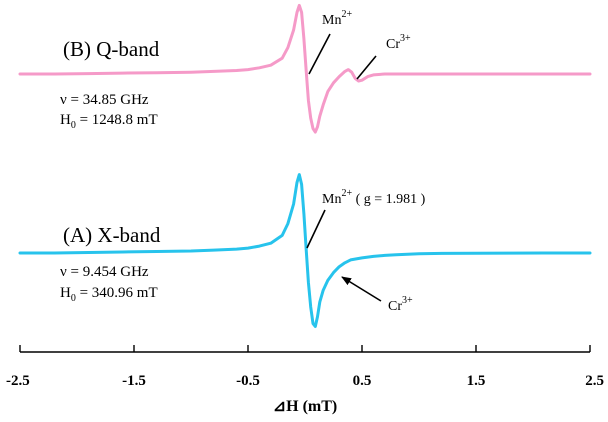 This screenshot has height=422, width=608. What do you see at coordinates (400, 304) in the screenshot?
I see `x-band-cr-label: Cr3+` at bounding box center [400, 304].